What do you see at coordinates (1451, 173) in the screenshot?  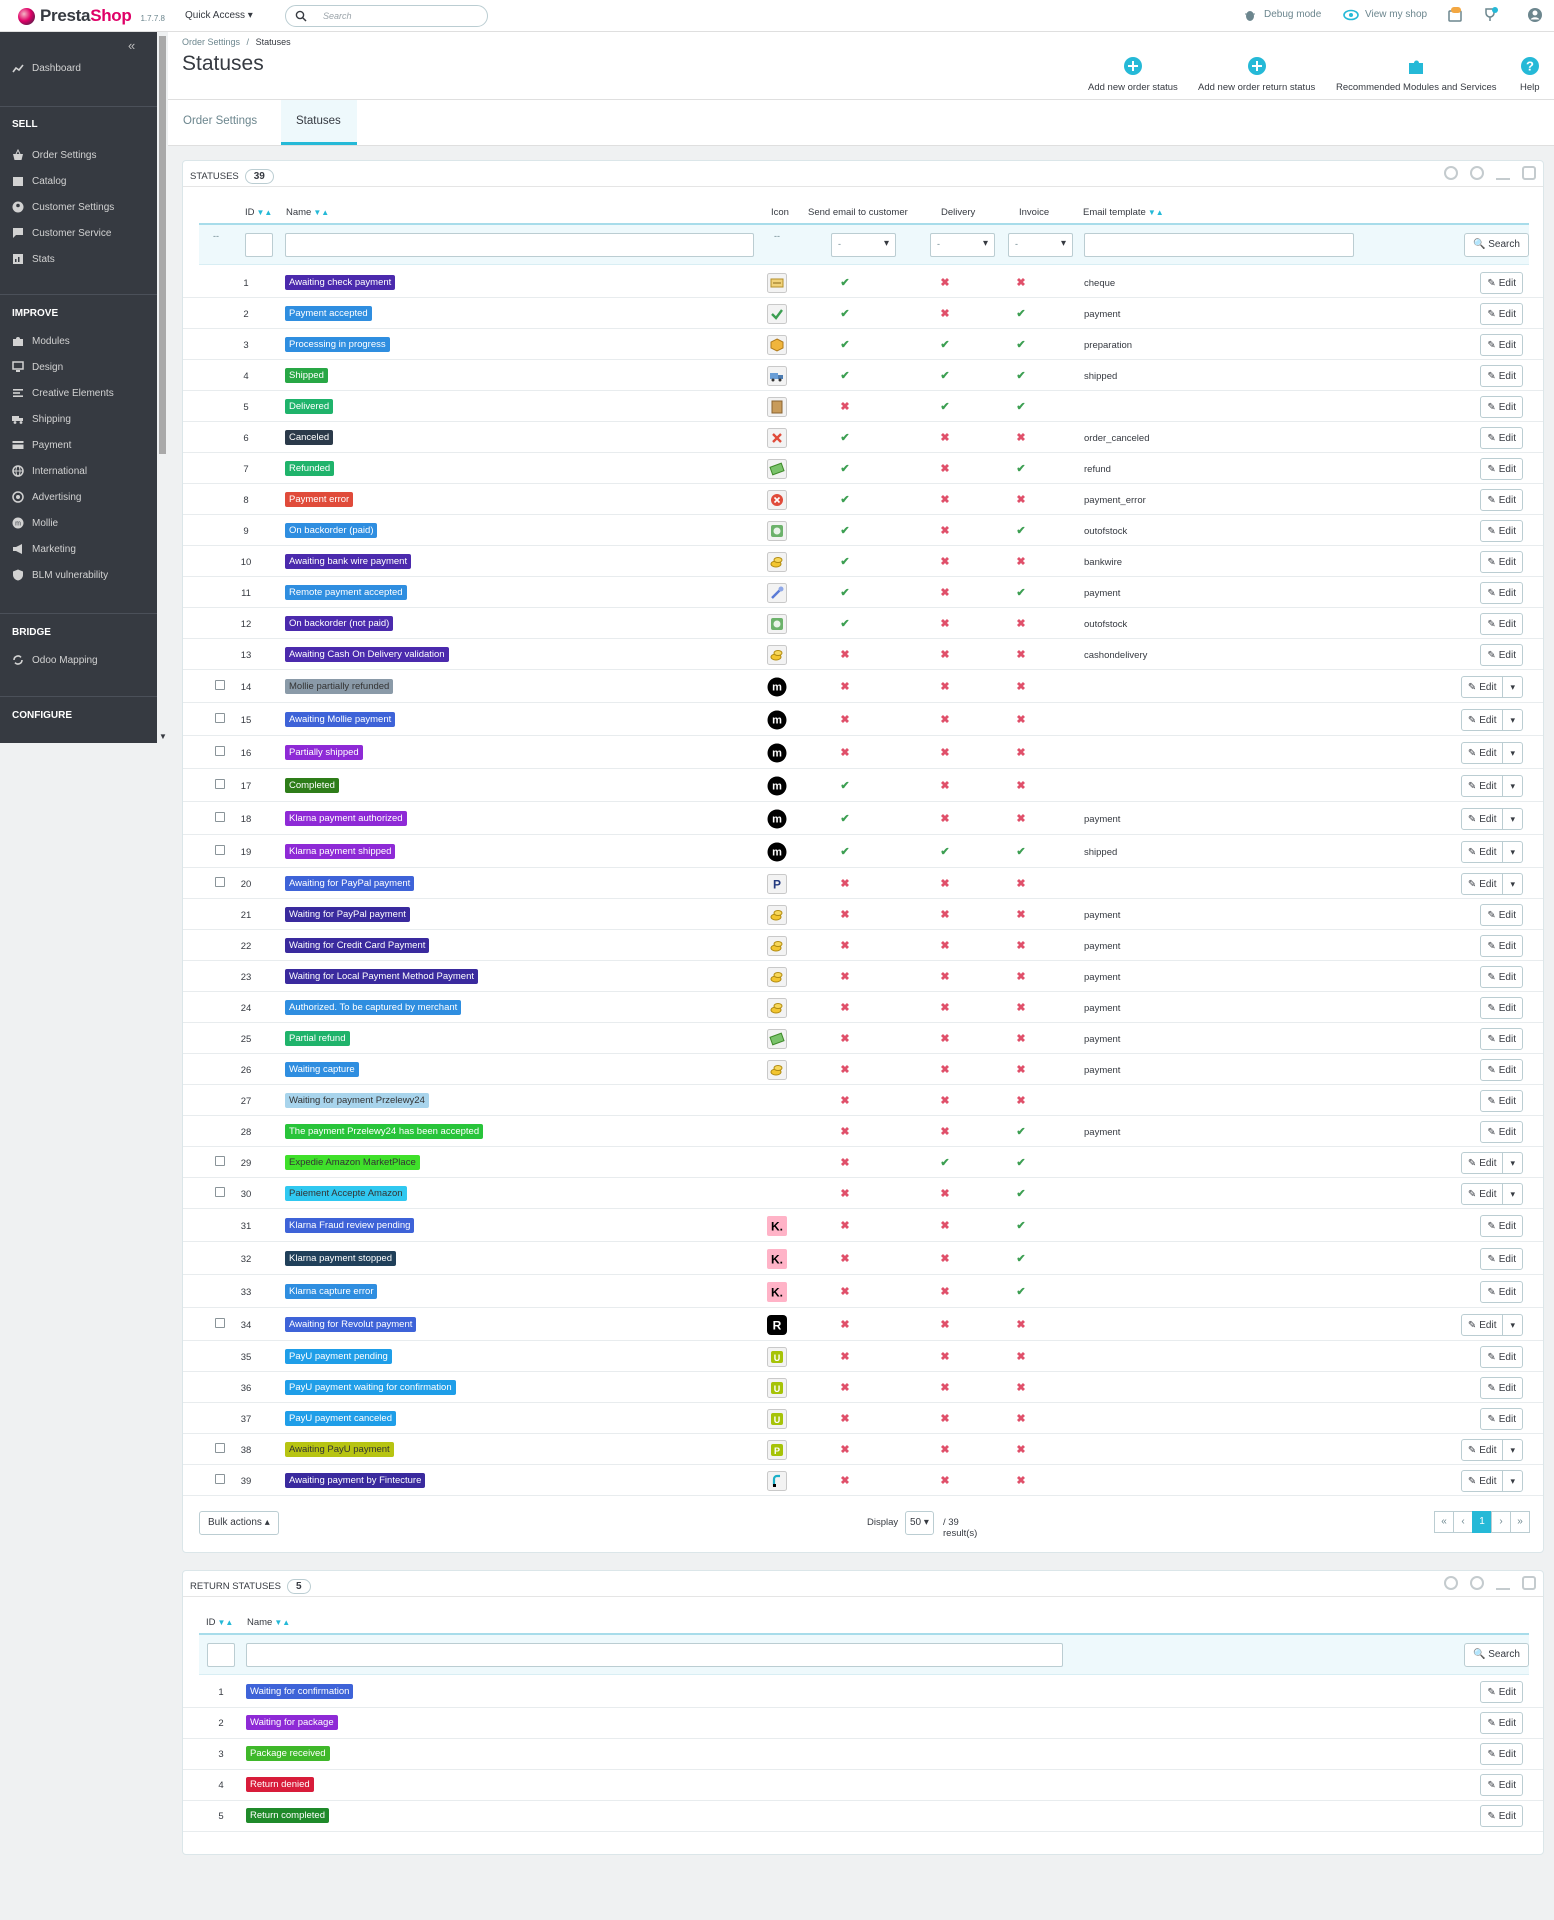 I see `add-icon` at bounding box center [1451, 173].